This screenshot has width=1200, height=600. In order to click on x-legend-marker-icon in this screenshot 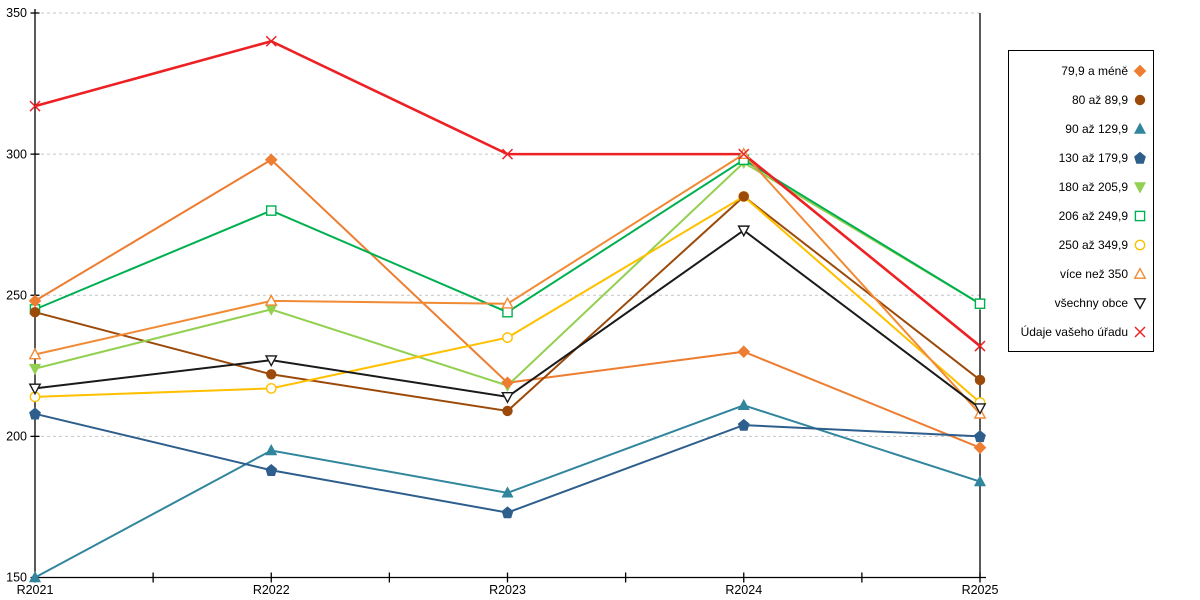, I will do `click(1140, 331)`.